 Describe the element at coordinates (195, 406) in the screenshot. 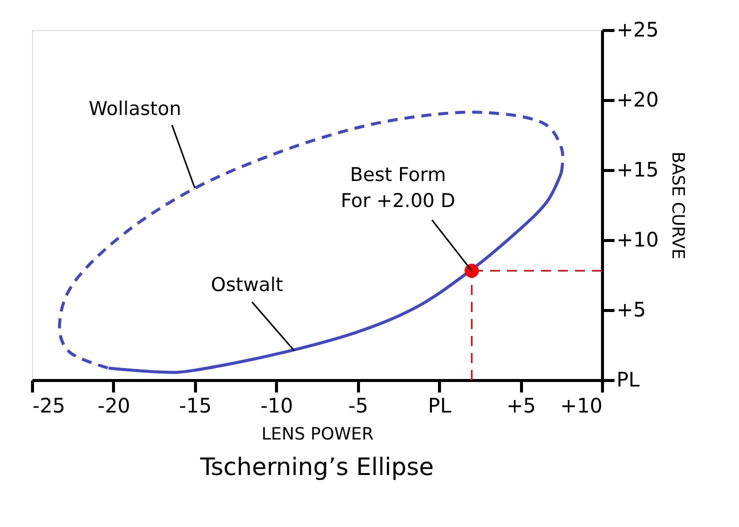

I see `x-tick-label: -15` at that location.